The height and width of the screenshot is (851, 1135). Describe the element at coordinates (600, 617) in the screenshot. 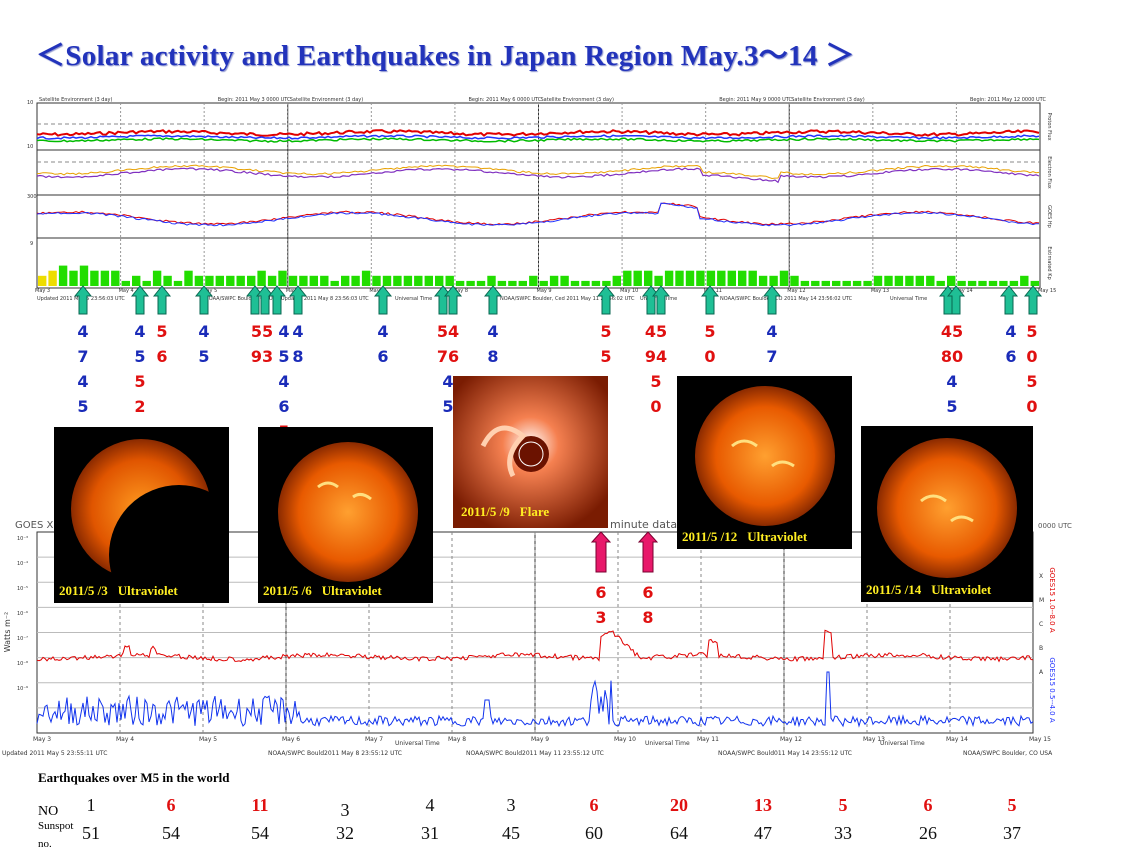

I see `flare-magnitude-label: 3` at that location.